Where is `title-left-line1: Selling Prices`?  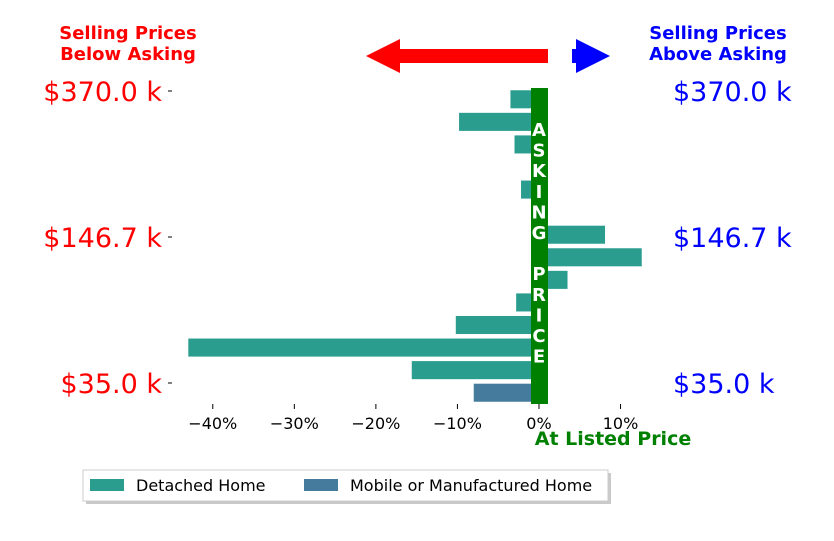 title-left-line1: Selling Prices is located at coordinates (127, 33).